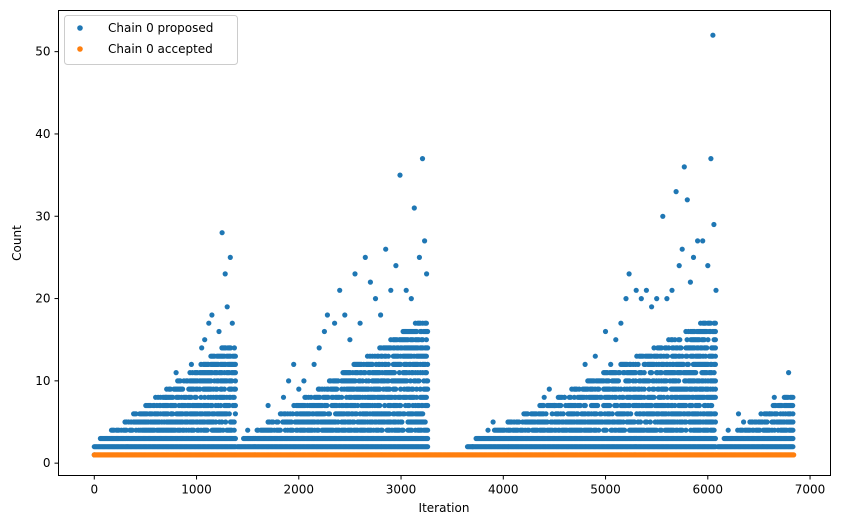 This screenshot has height=525, width=841. Describe the element at coordinates (401, 490) in the screenshot. I see `x-tick-label: 3000` at that location.